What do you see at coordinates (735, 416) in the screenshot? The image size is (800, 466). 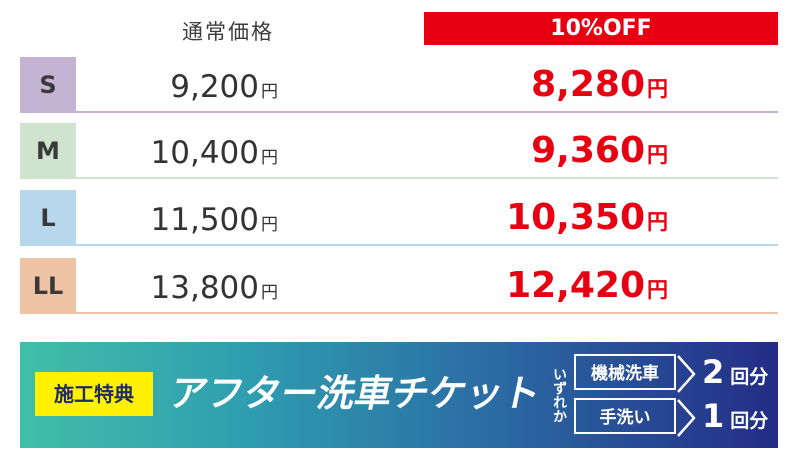 I see `count-hand-wash: 1 回分` at bounding box center [735, 416].